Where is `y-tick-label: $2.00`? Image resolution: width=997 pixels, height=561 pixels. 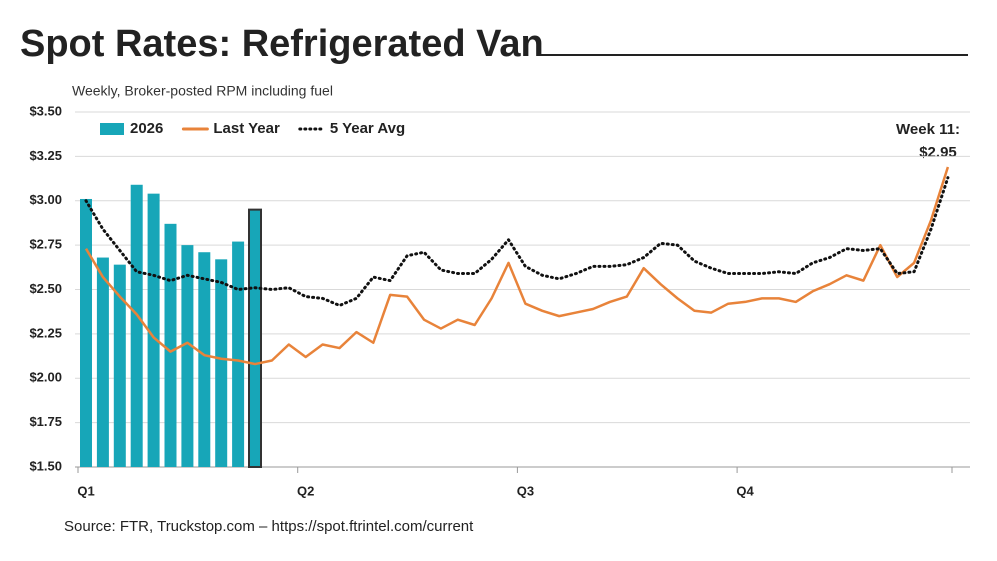
y-tick-label: $2.00 is located at coordinates (45, 377).